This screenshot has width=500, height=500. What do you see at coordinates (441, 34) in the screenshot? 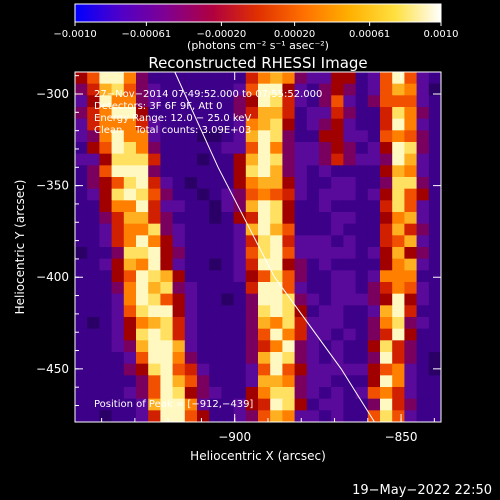
I see `colorbar-tick-label: 0.0010` at bounding box center [441, 34].